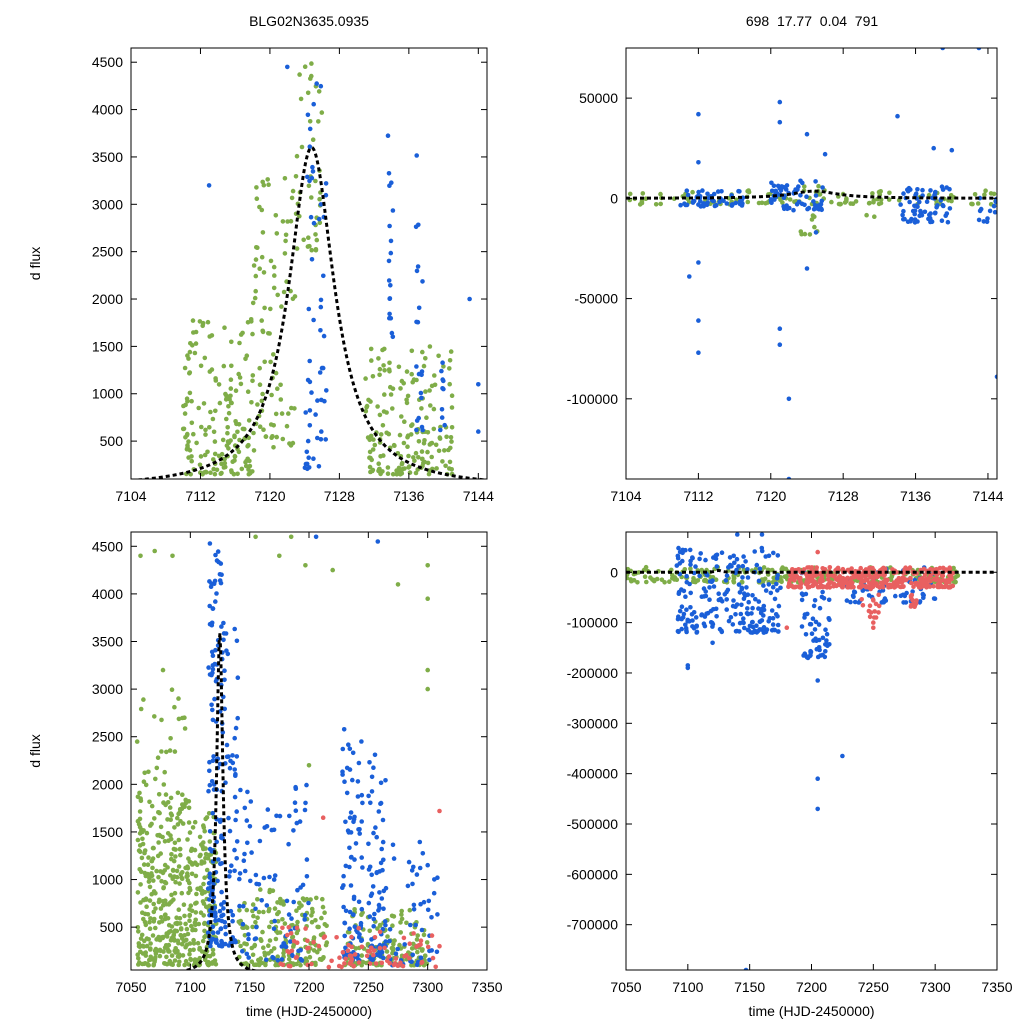  Describe the element at coordinates (873, 987) in the screenshot. I see `x-tick-label: 7250` at that location.